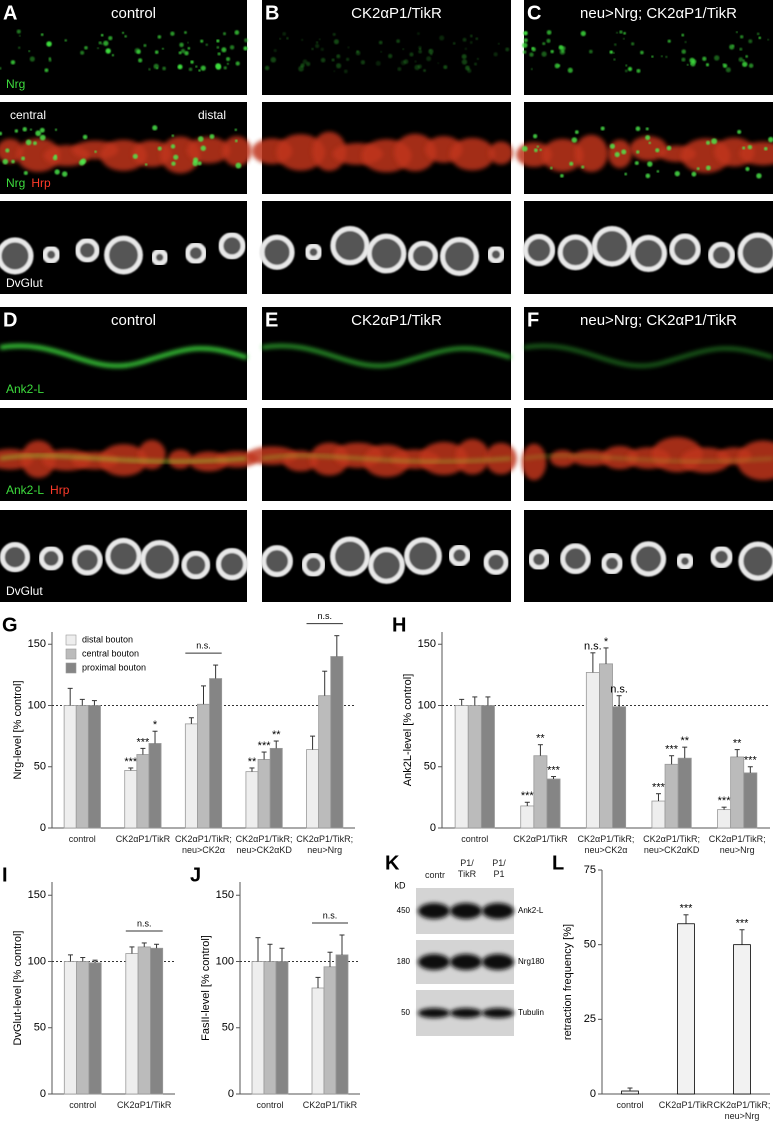 The height and width of the screenshot is (1124, 773). What do you see at coordinates (225, 895) in the screenshot?
I see `y-tick-label: 150` at bounding box center [225, 895].